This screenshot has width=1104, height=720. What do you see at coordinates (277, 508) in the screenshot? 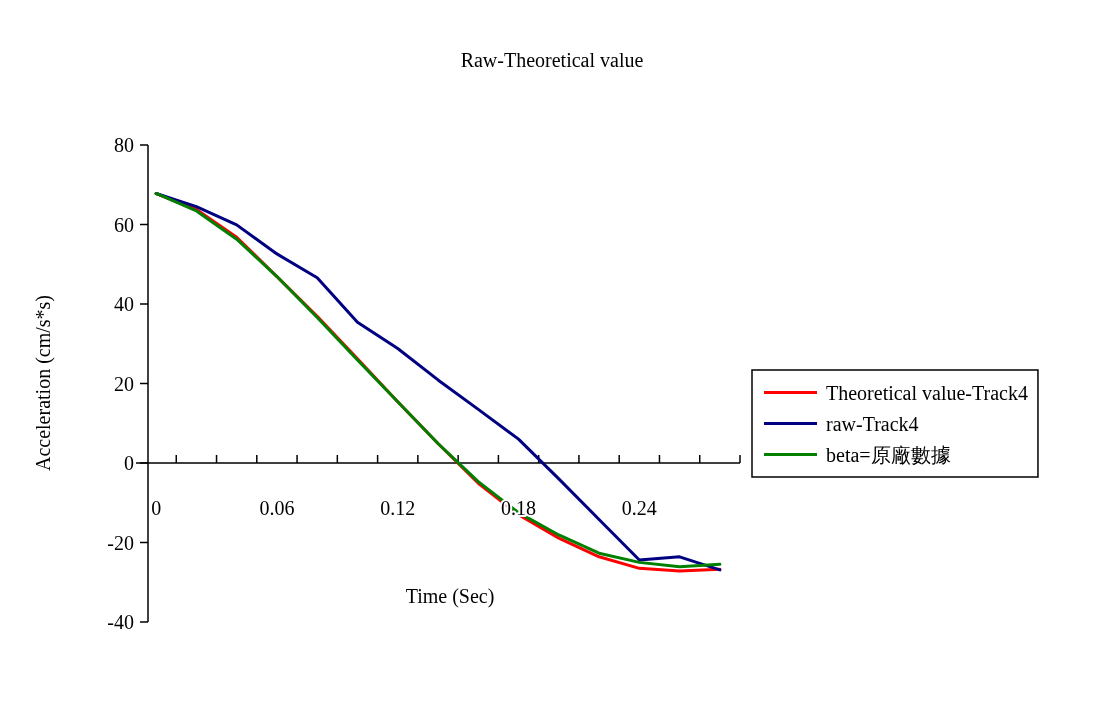
I see `x-tick-label: 0.06` at bounding box center [277, 508].